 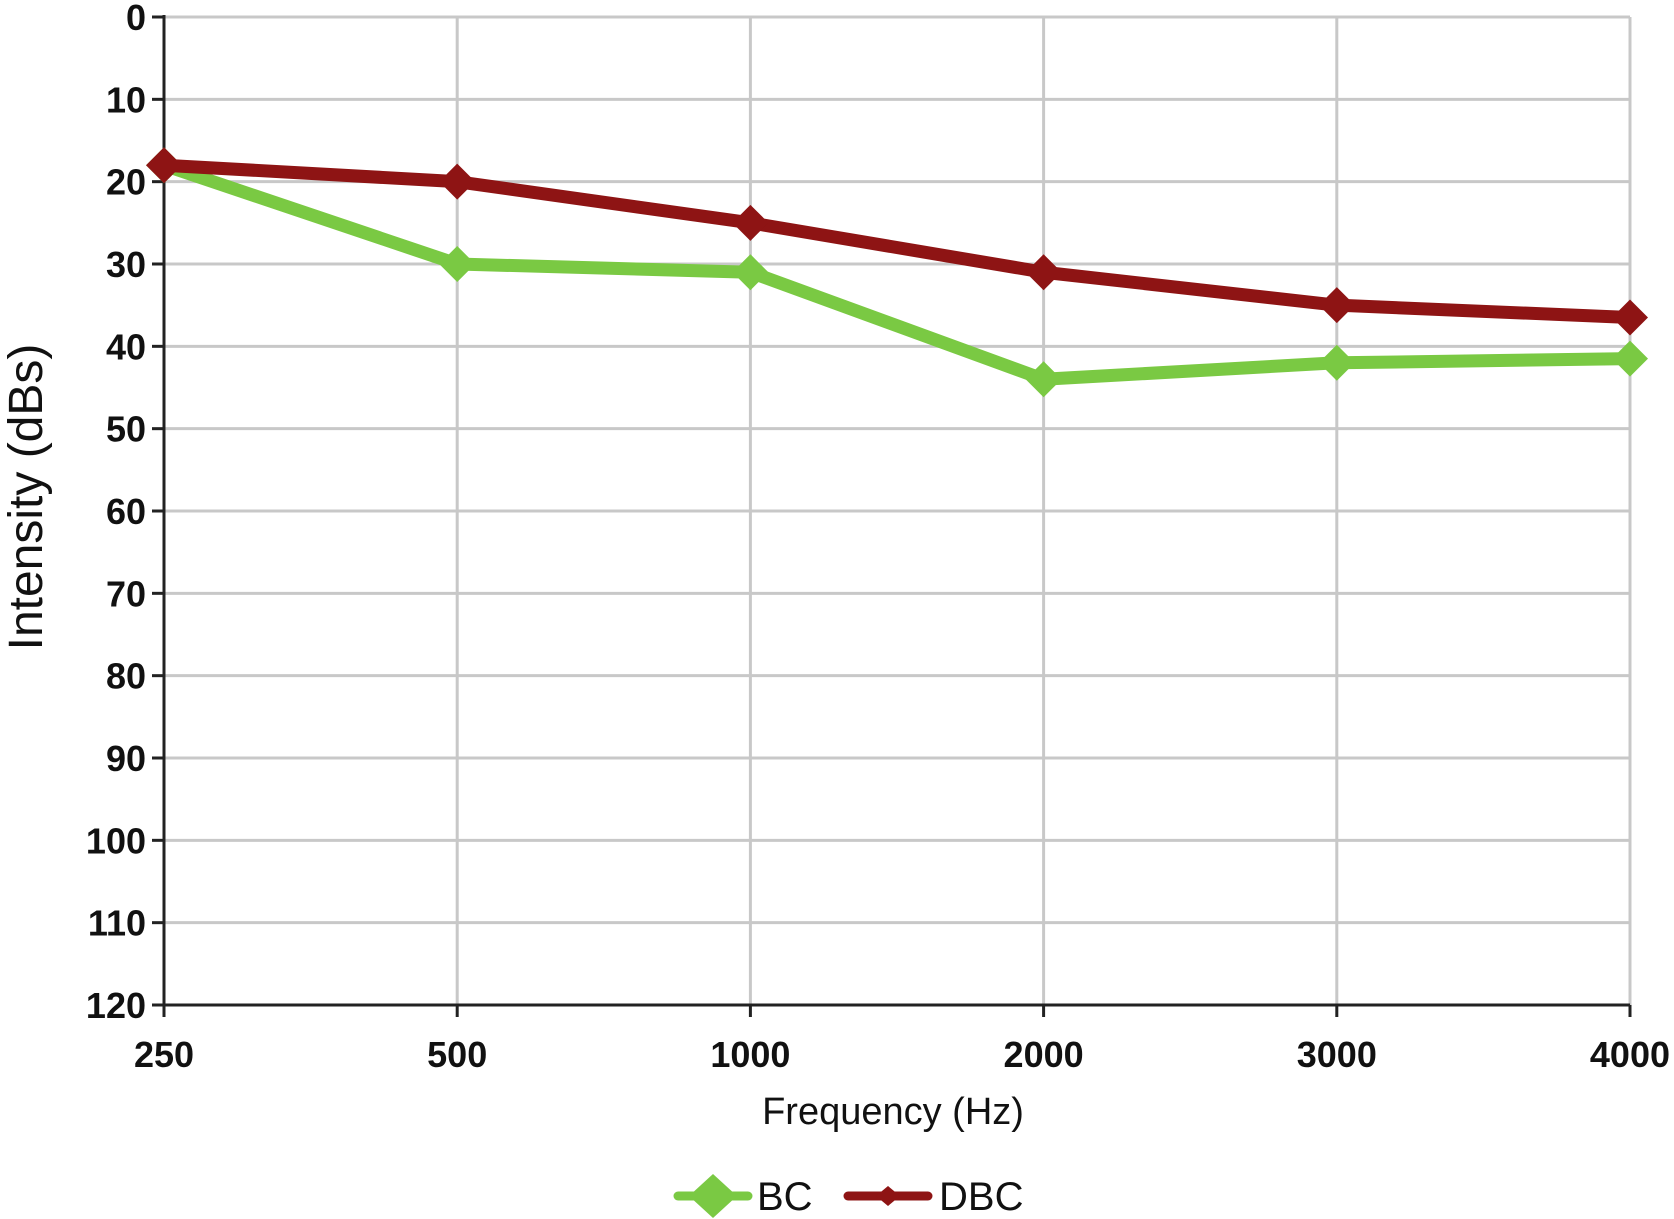 What do you see at coordinates (750, 1054) in the screenshot?
I see `x-tick-label: 1000` at bounding box center [750, 1054].